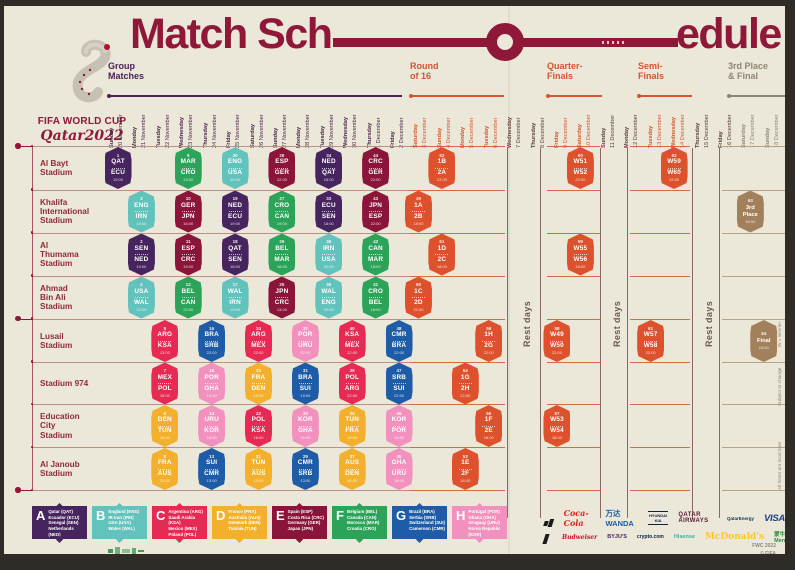 The image size is (795, 570). What do you see at coordinates (399, 430) in the screenshot?
I see `away-team: POR` at bounding box center [399, 430].